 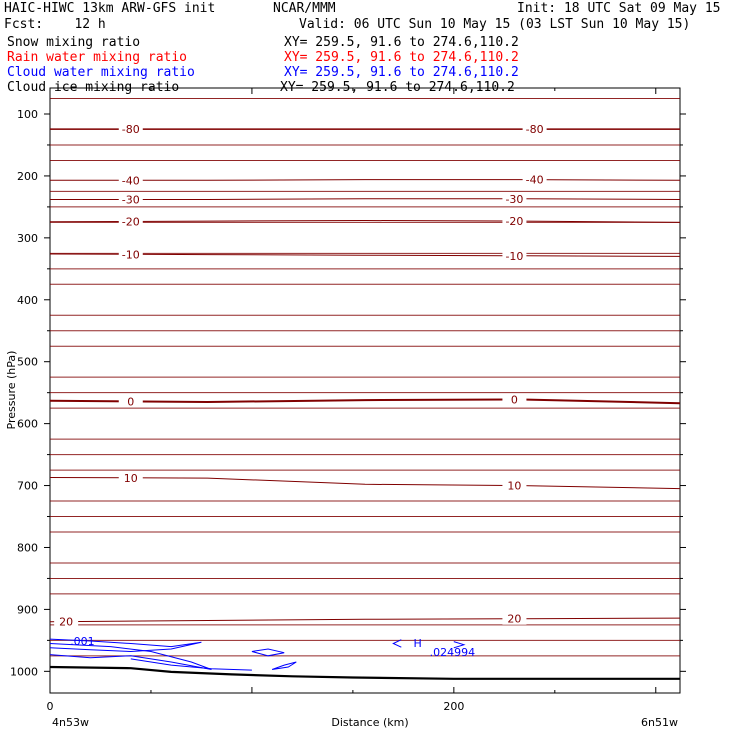 What do you see at coordinates (27, 238) in the screenshot?
I see `y-tick-label: 300` at bounding box center [27, 238].